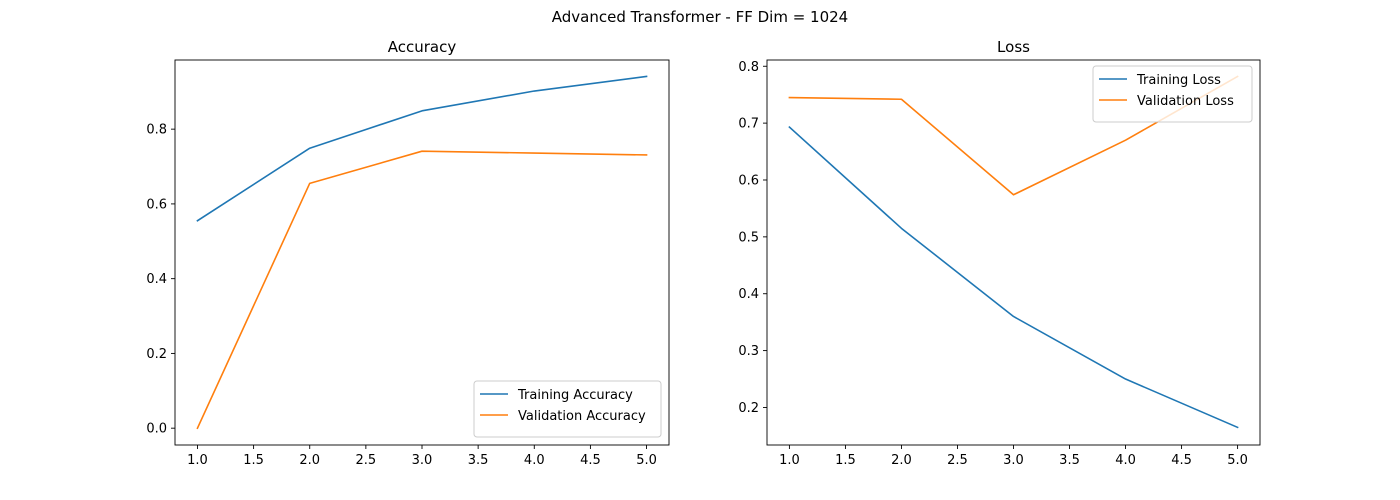  What do you see at coordinates (156, 429) in the screenshot?
I see `y-tick-label: 0.0` at bounding box center [156, 429].